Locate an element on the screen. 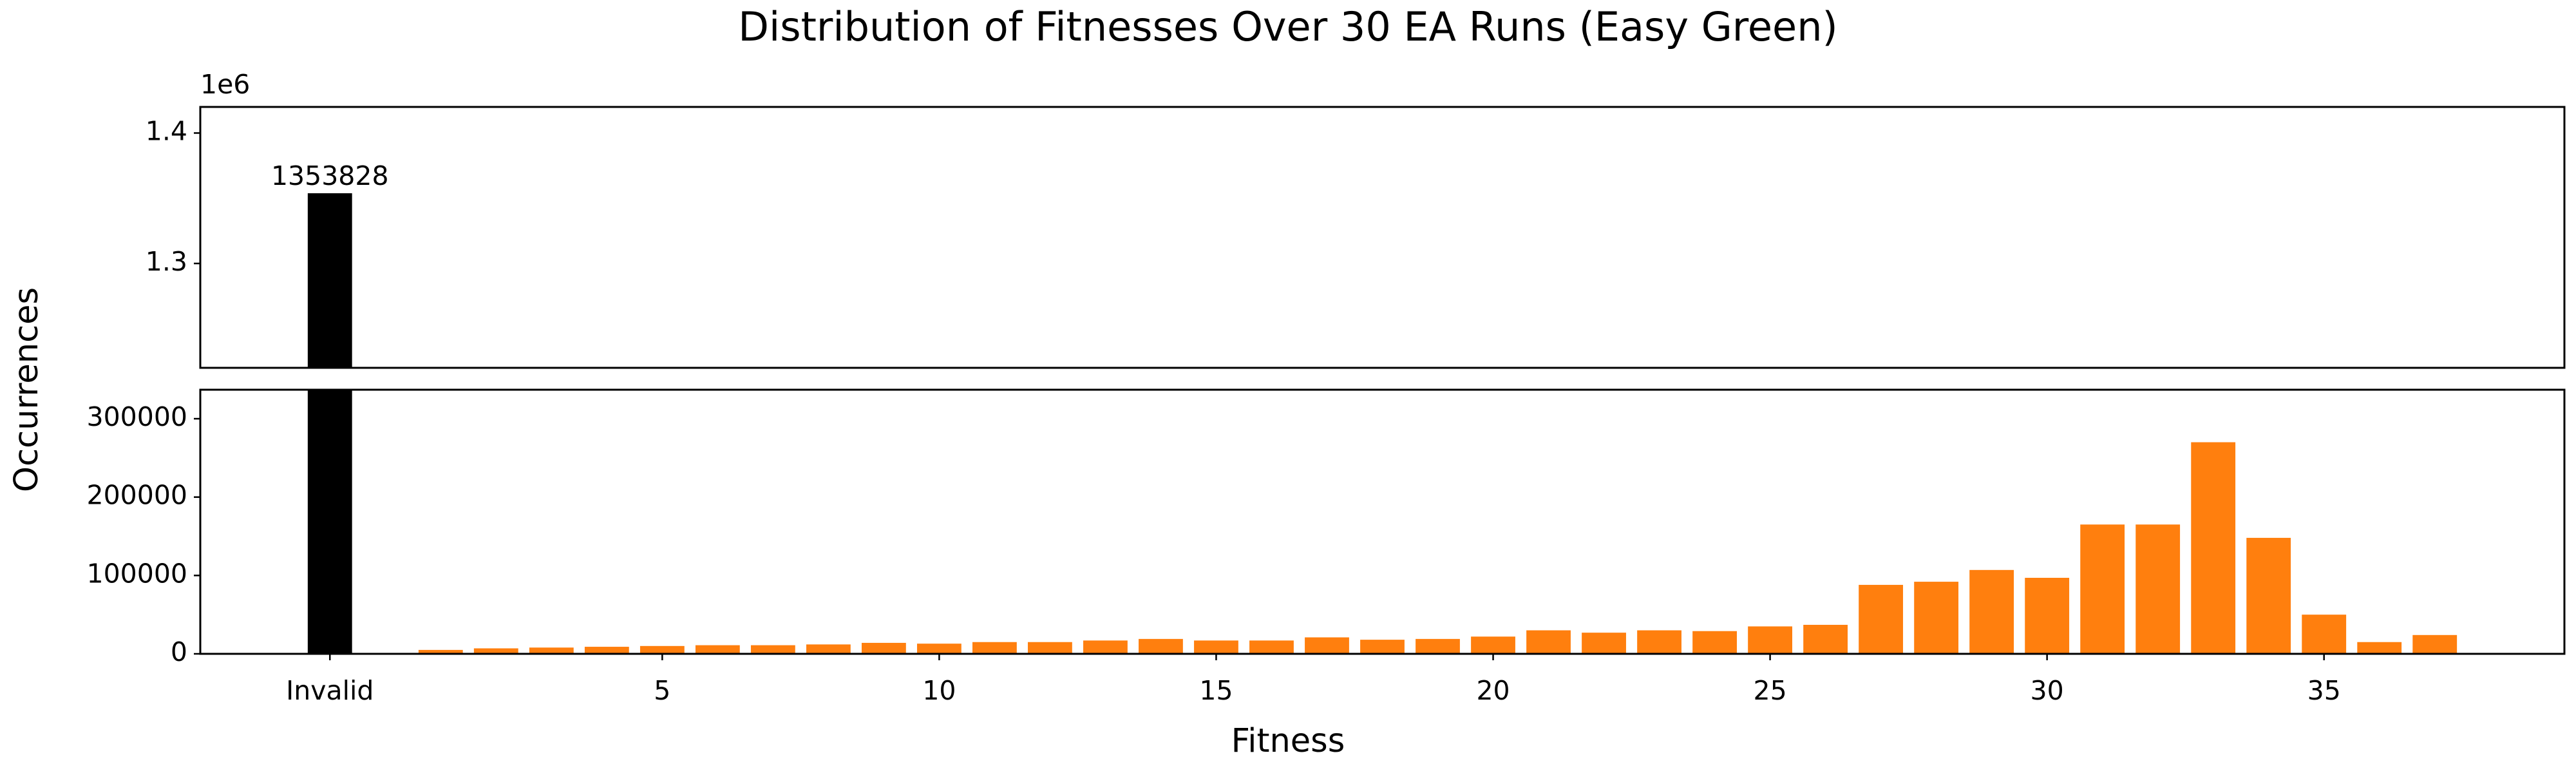 This screenshot has width=2576, height=773. value-label: 1353828 is located at coordinates (330, 175).